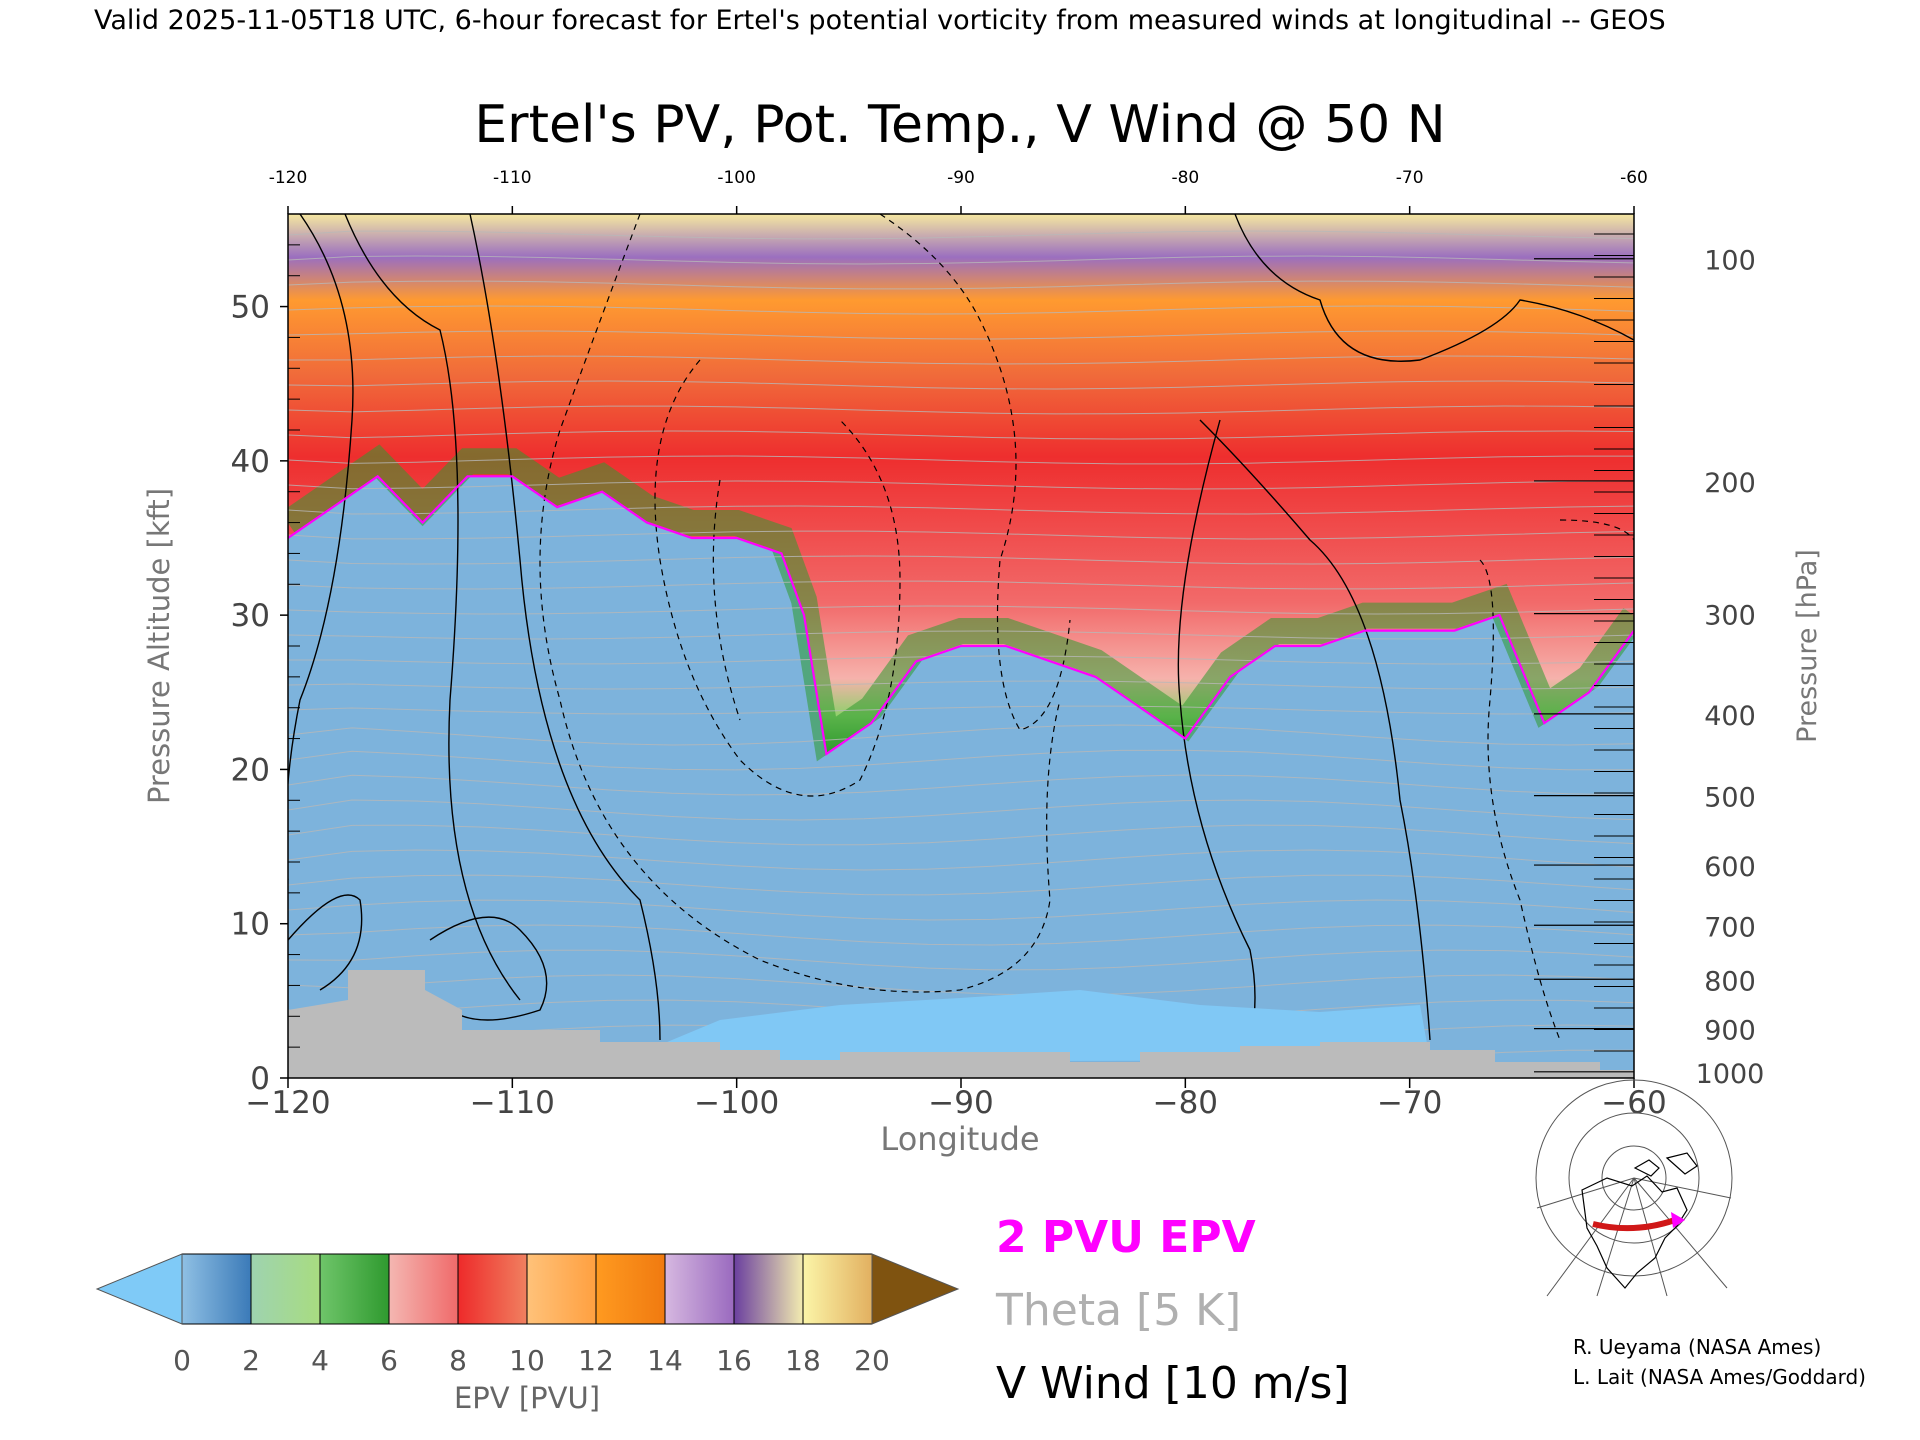  What do you see at coordinates (1730, 867) in the screenshot?
I see `pressure-tick-label: 600` at bounding box center [1730, 867].